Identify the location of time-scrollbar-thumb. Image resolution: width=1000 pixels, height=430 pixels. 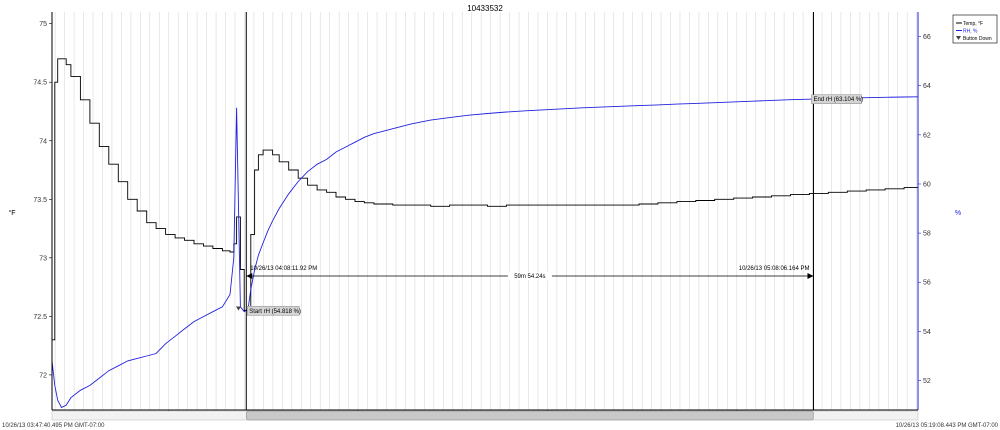
(530, 415).